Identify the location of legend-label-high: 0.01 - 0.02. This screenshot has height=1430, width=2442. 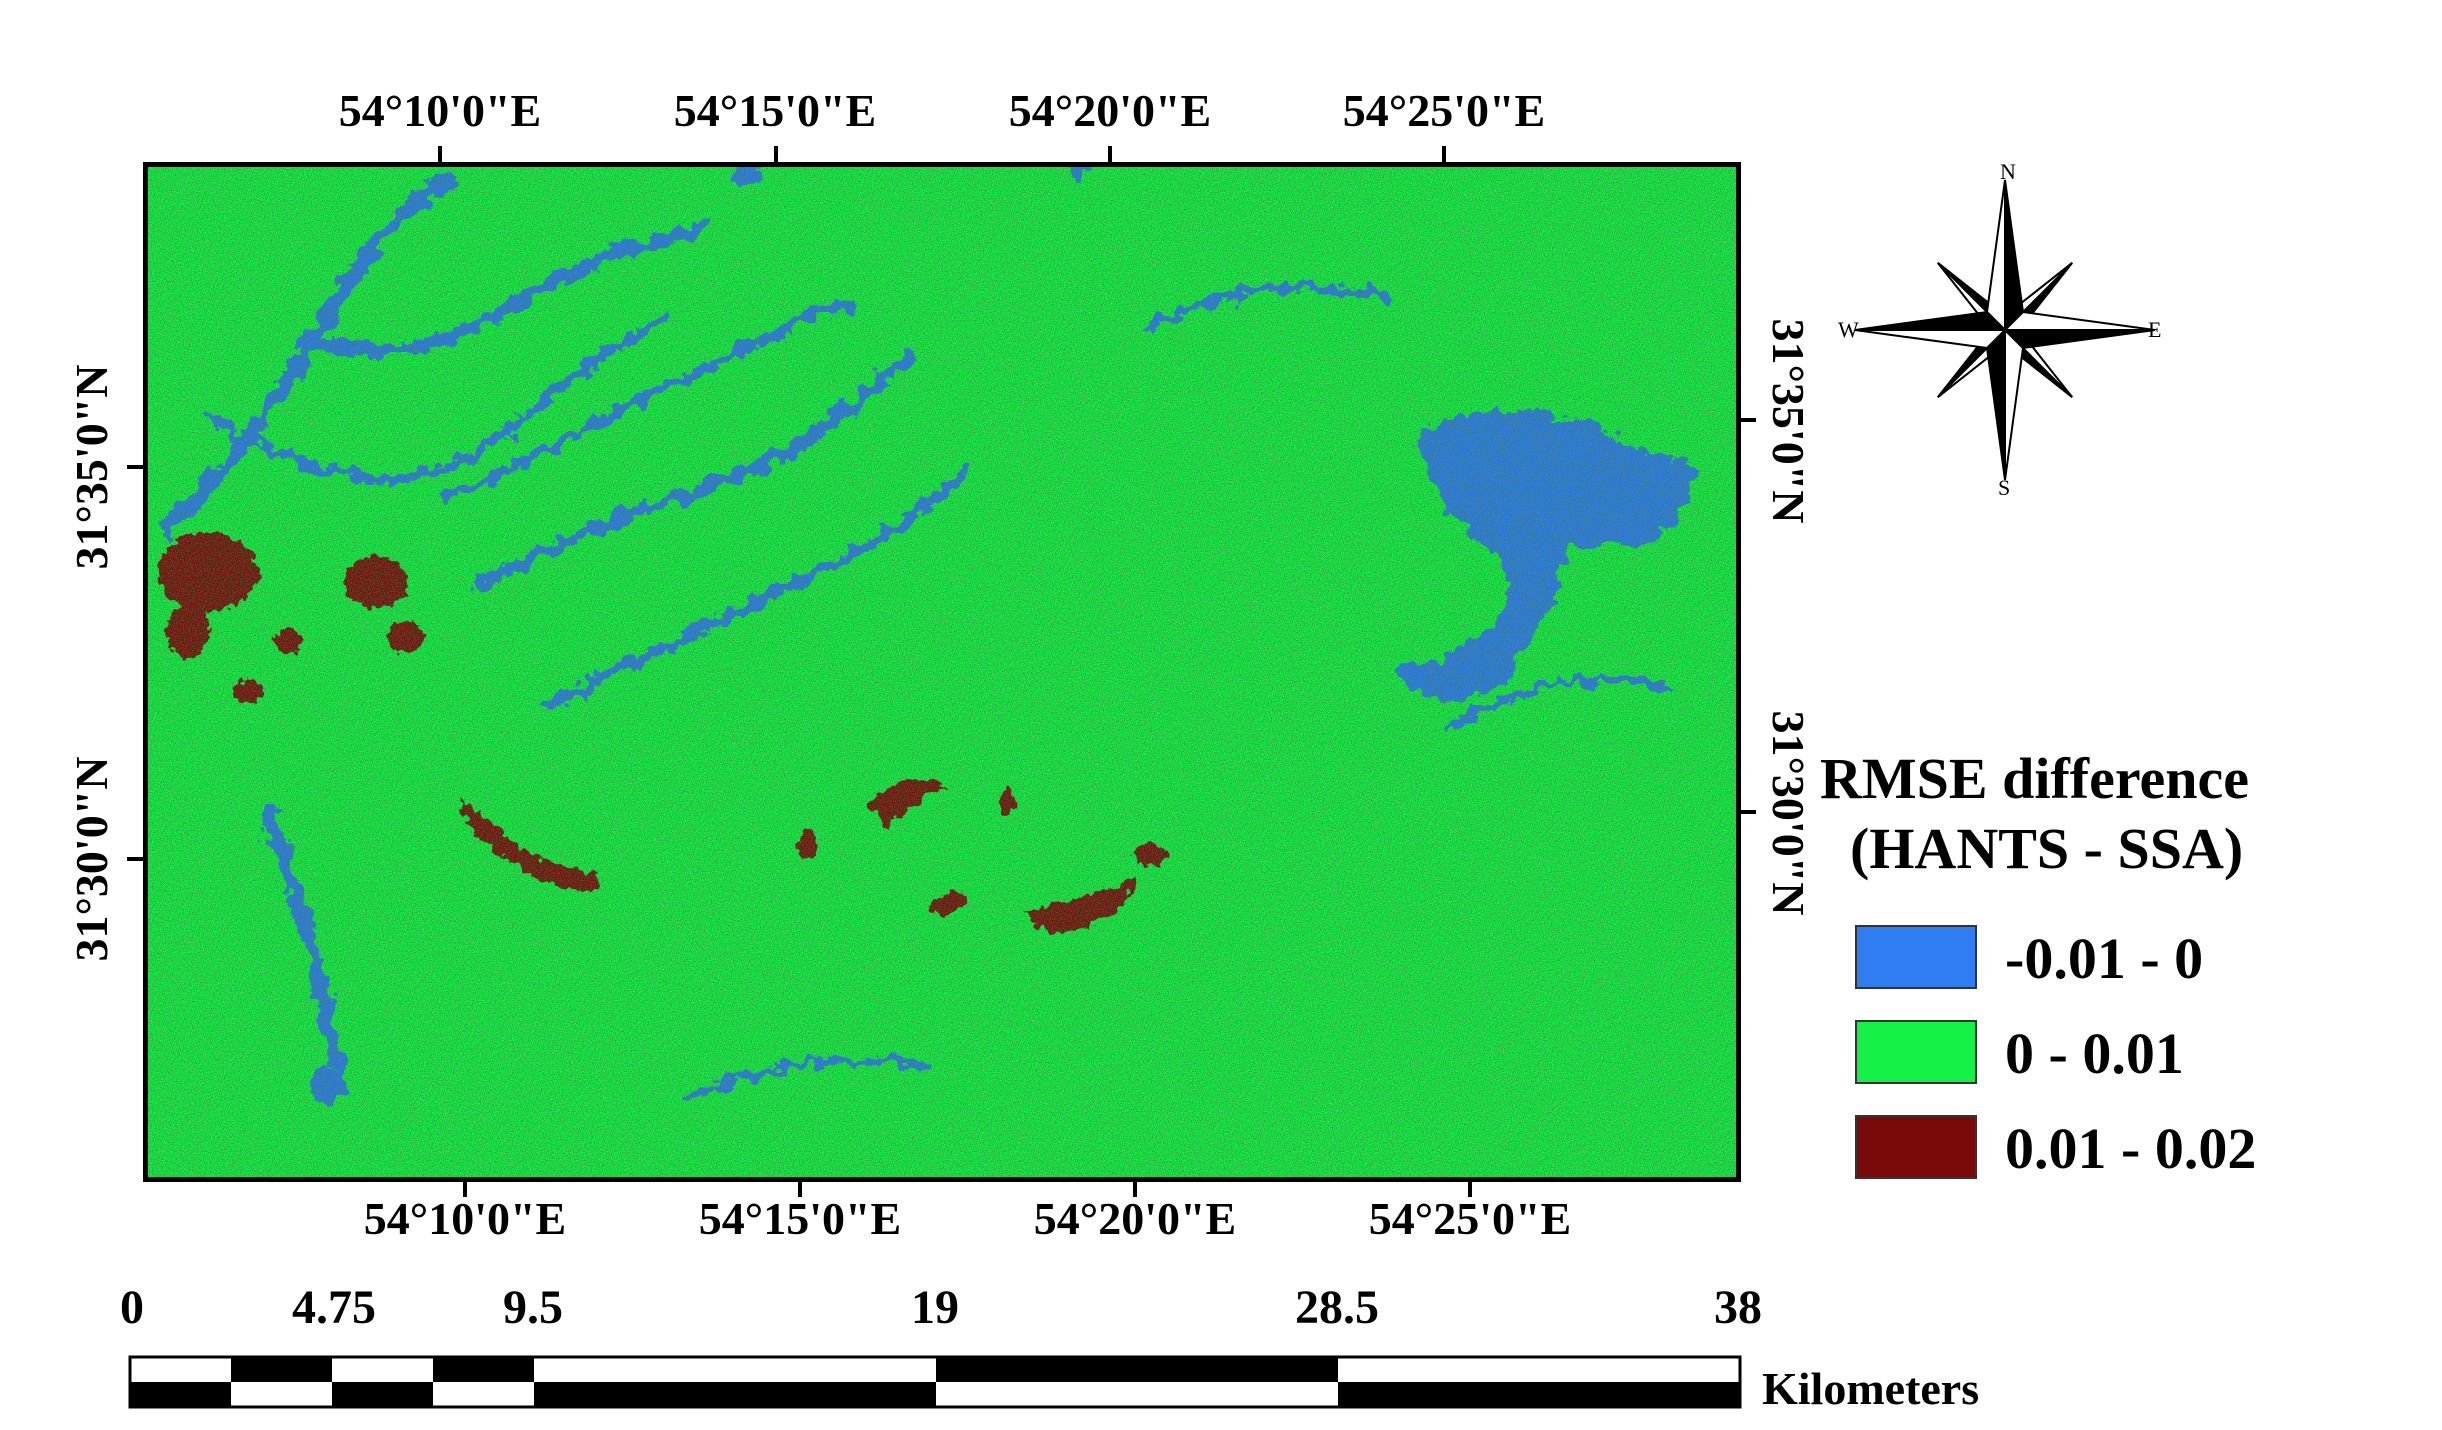
(2131, 1148).